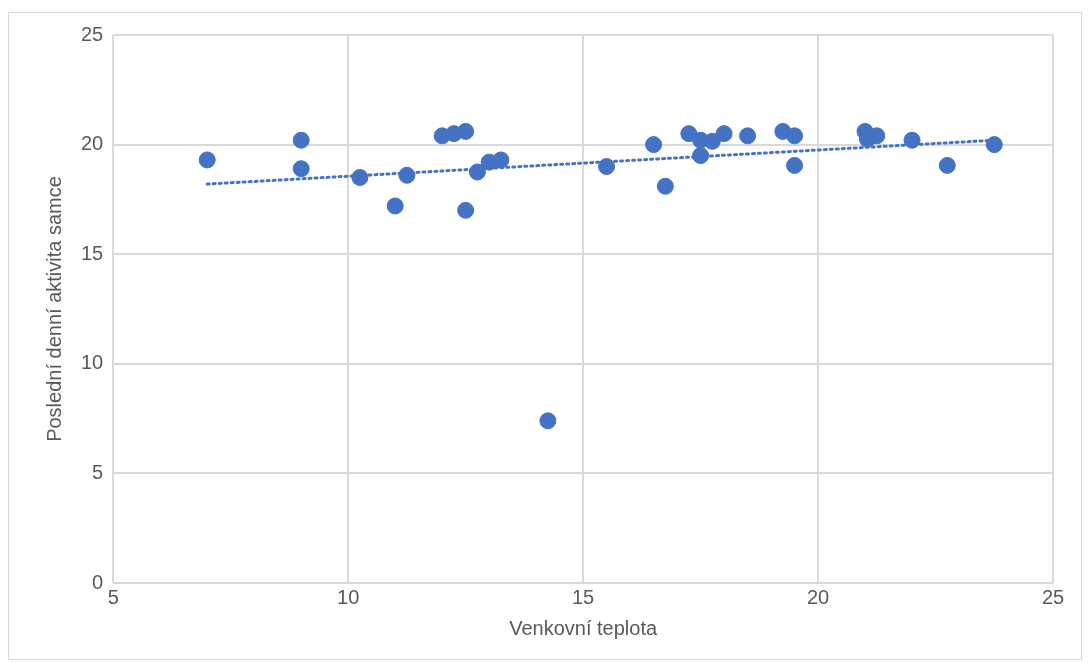 Image resolution: width=1089 pixels, height=663 pixels. Describe the element at coordinates (92, 33) in the screenshot. I see `y-tick-label: 25` at that location.